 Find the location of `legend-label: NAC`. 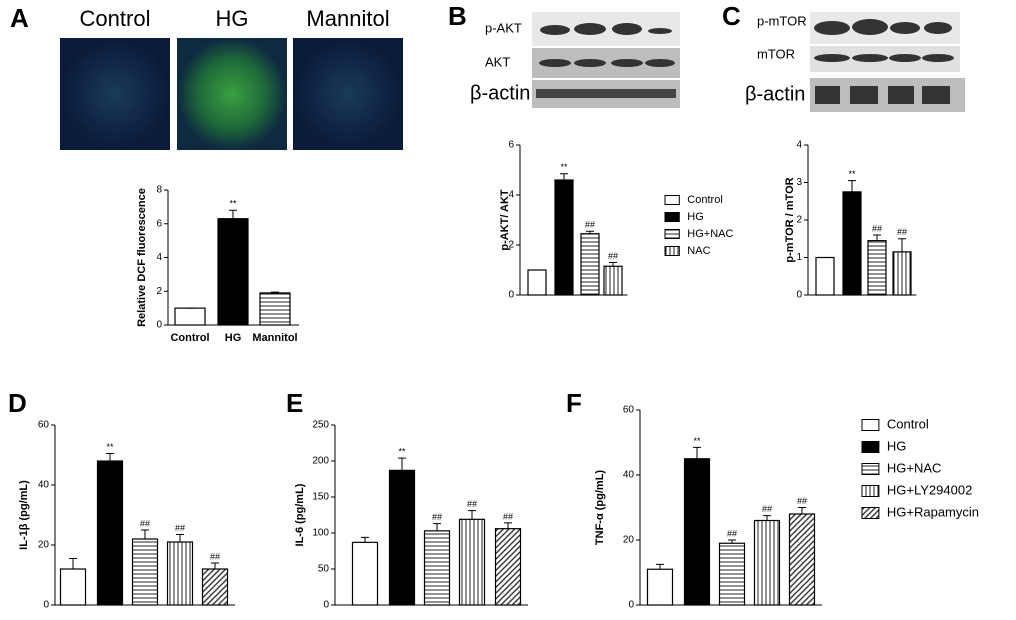

legend-label: NAC is located at coordinates (698, 251).